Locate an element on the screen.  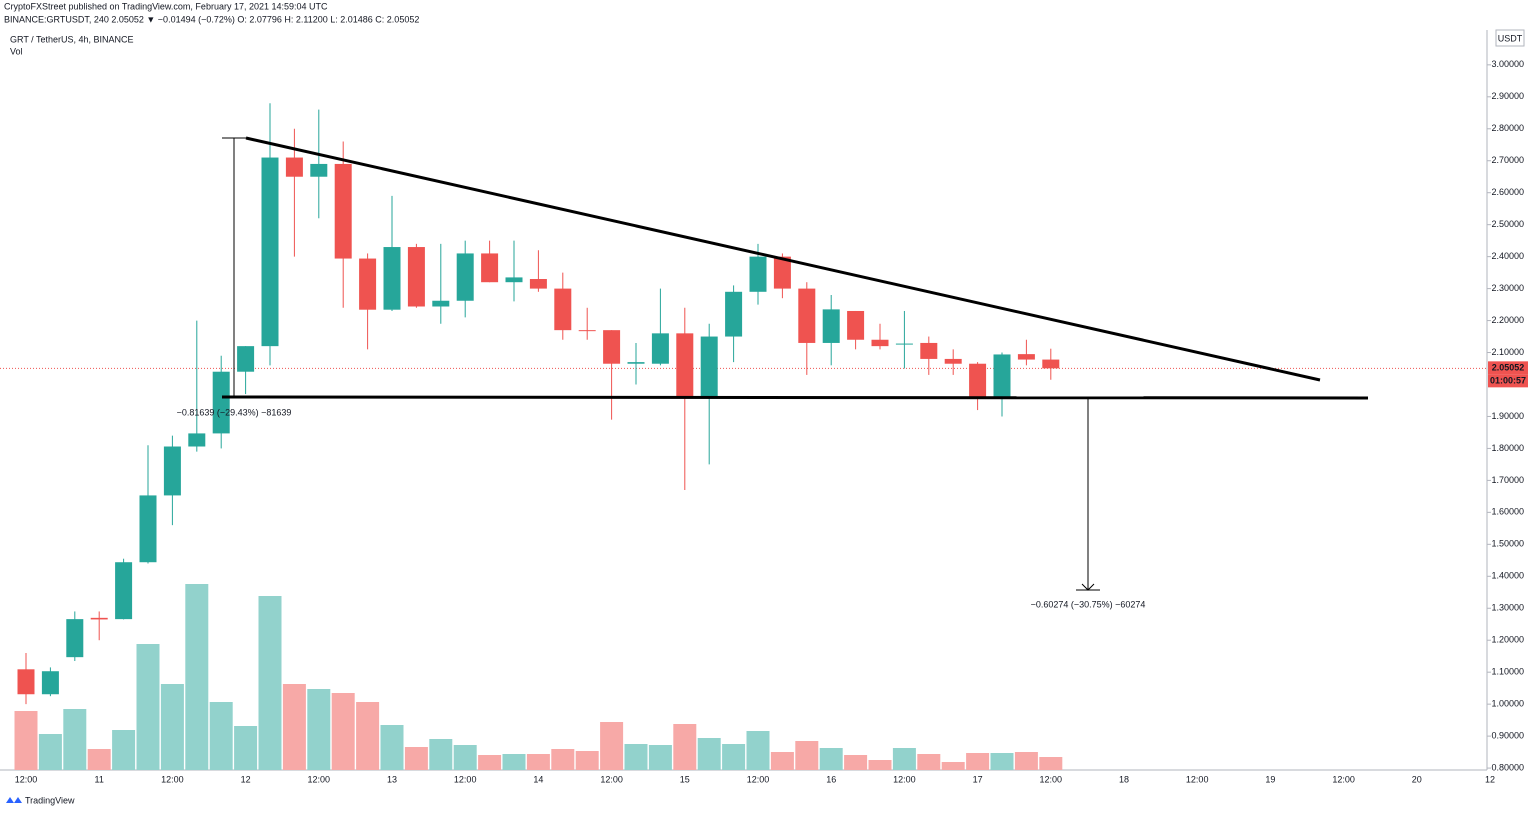
y-tick-label: 3.00000 is located at coordinates (1507, 64).